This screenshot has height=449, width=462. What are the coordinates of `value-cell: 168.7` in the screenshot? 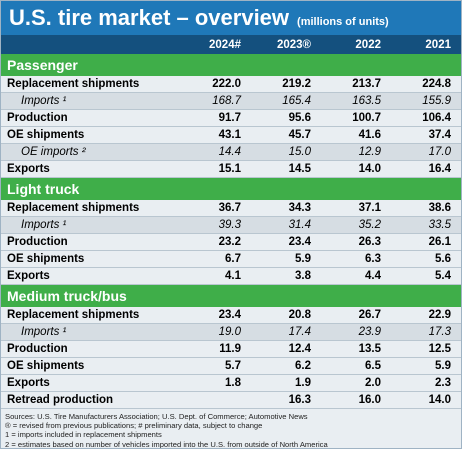 It's located at (226, 101).